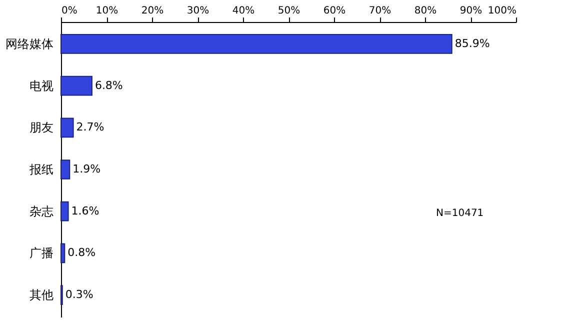  What do you see at coordinates (86, 169) in the screenshot?
I see `data-label: 1.9%` at bounding box center [86, 169].